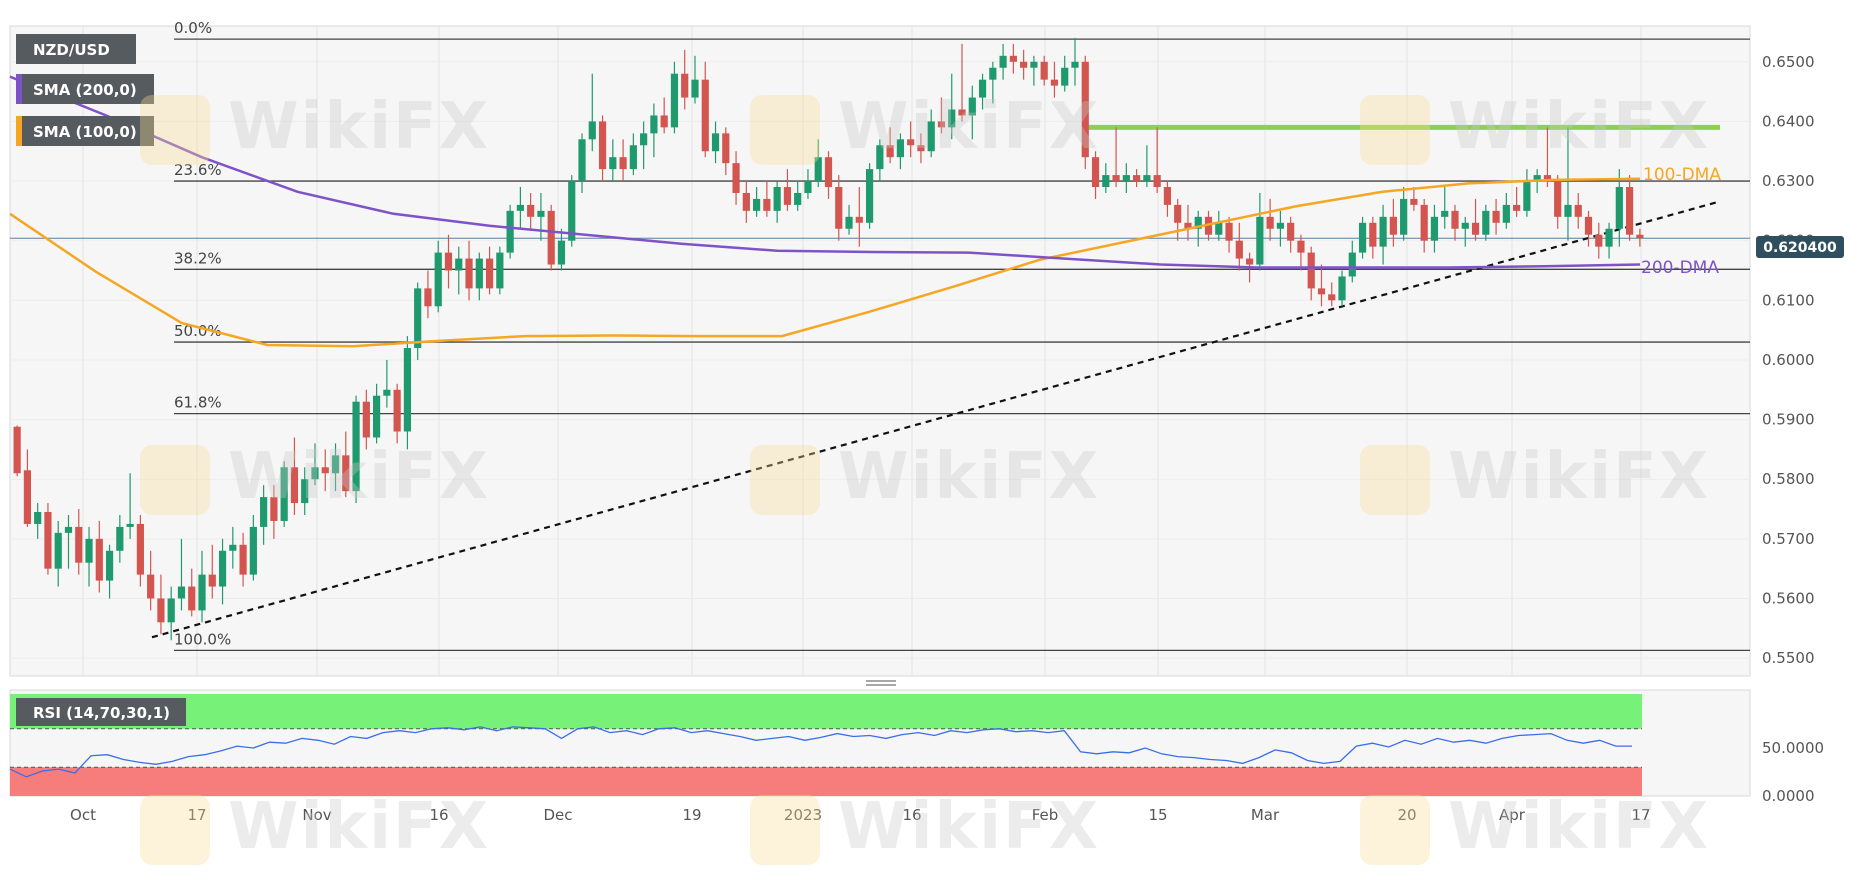 The image size is (1852, 882). Describe the element at coordinates (1265, 815) in the screenshot. I see `x-tick-label: Mar` at that location.